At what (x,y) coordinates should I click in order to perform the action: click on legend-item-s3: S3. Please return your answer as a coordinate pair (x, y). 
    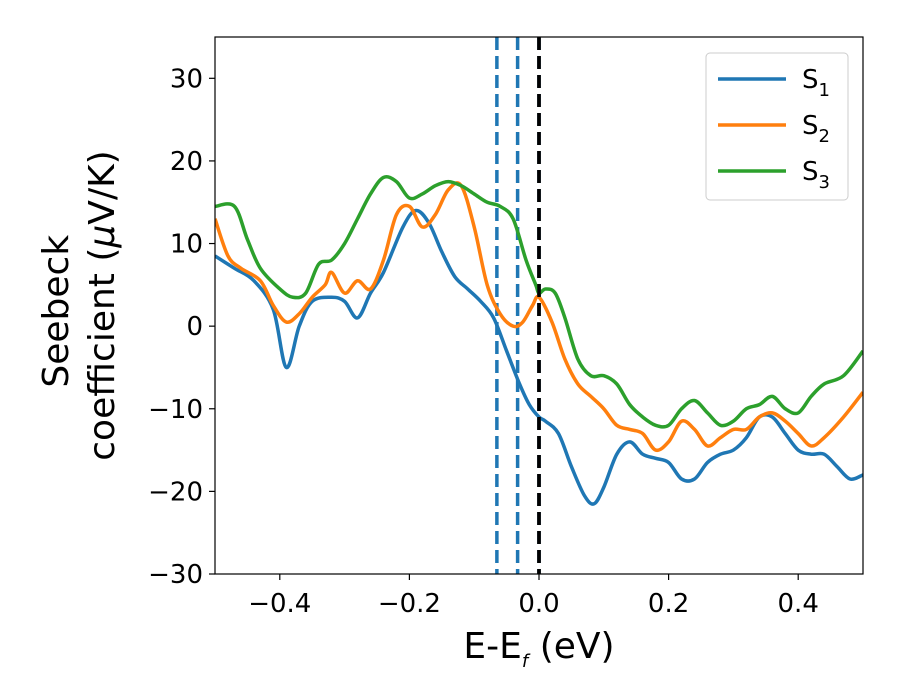
    Looking at the image, I should click on (774, 175).